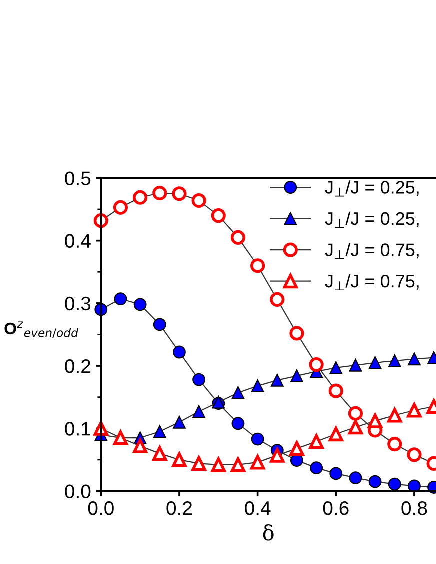 The width and height of the screenshot is (436, 564). Describe the element at coordinates (78, 303) in the screenshot. I see `y-tick-label: 0.3` at that location.